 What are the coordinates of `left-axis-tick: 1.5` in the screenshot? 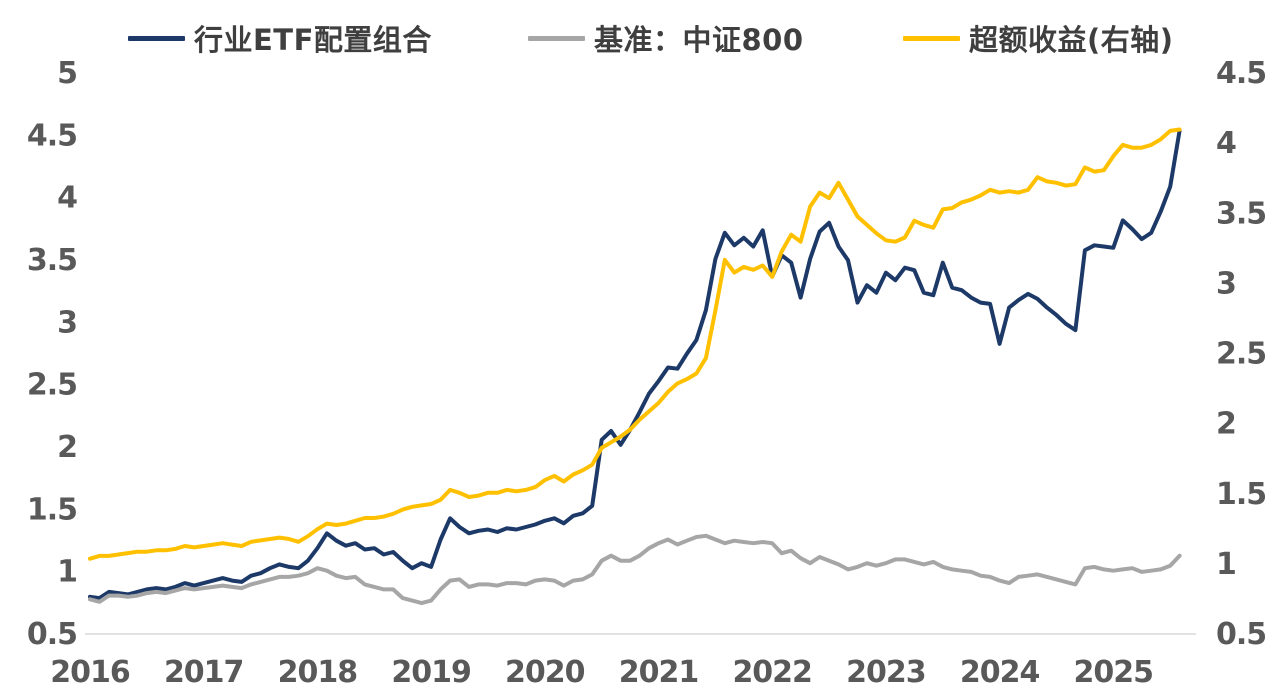 It's located at (52, 509).